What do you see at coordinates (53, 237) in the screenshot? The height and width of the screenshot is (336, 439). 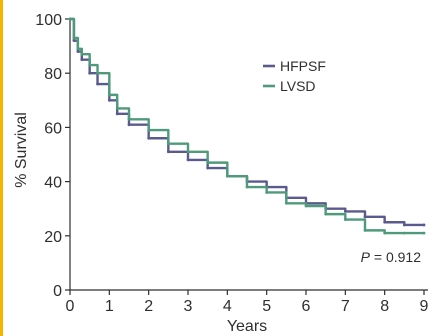 I see `y-tick-label: 20` at bounding box center [53, 237].